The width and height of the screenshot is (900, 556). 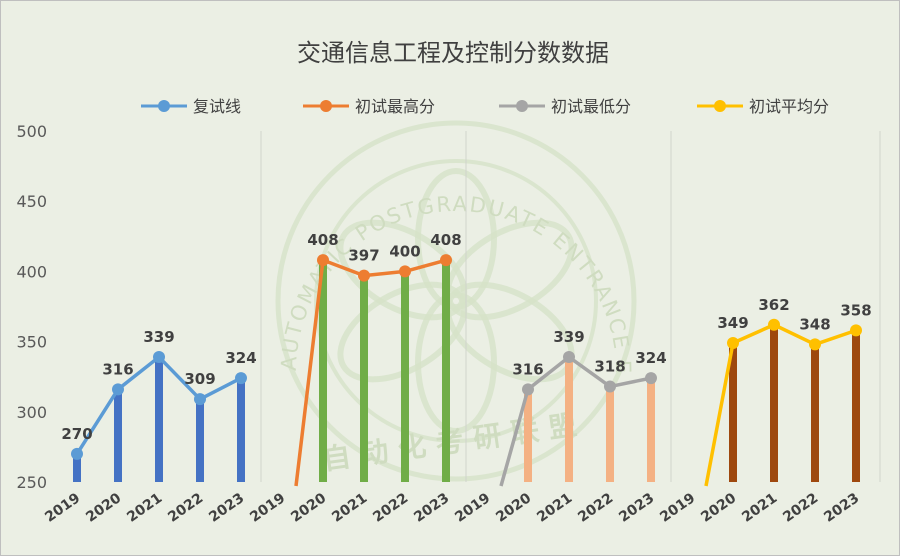 I want to click on panel-4: 349 362 348 358, so click(x=788, y=391).